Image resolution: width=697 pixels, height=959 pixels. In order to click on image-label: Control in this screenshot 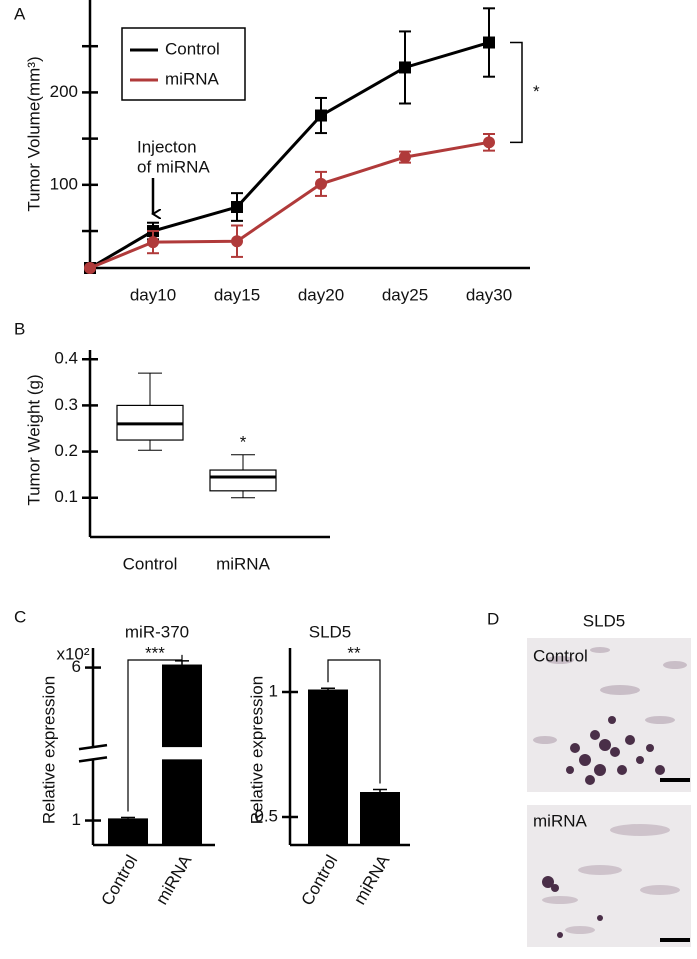, I will do `click(560, 655)`.